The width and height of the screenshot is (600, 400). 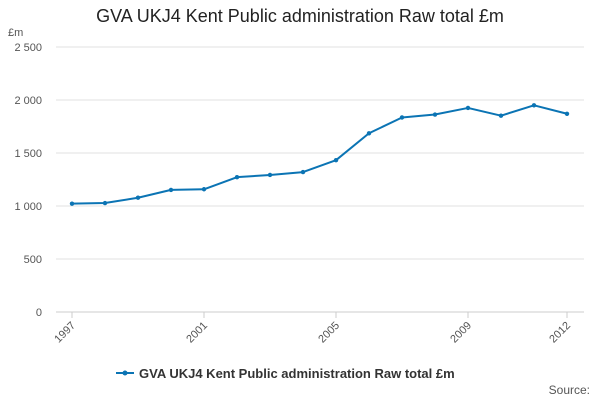 What do you see at coordinates (329, 333) in the screenshot?
I see `x-tick-label: 2005` at bounding box center [329, 333].